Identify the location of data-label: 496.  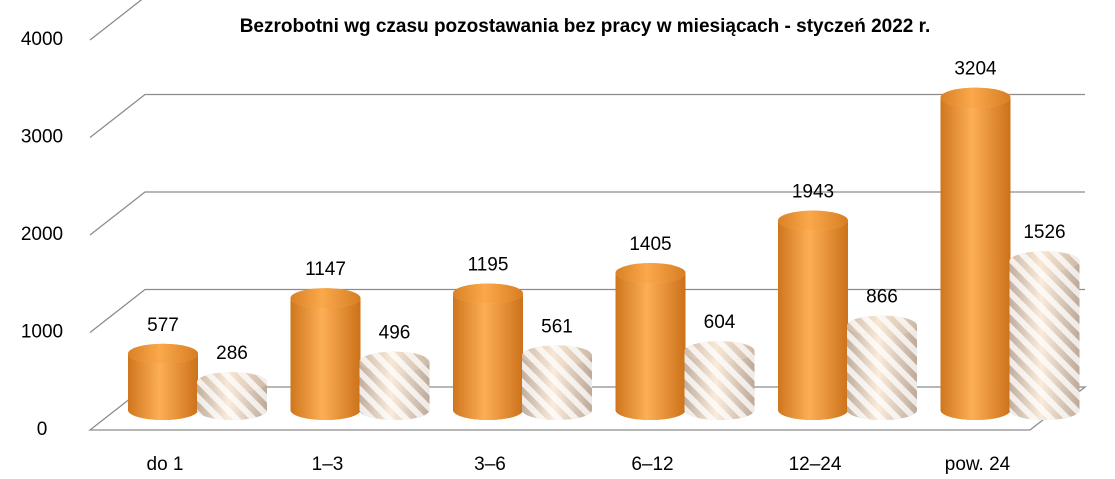
(395, 333).